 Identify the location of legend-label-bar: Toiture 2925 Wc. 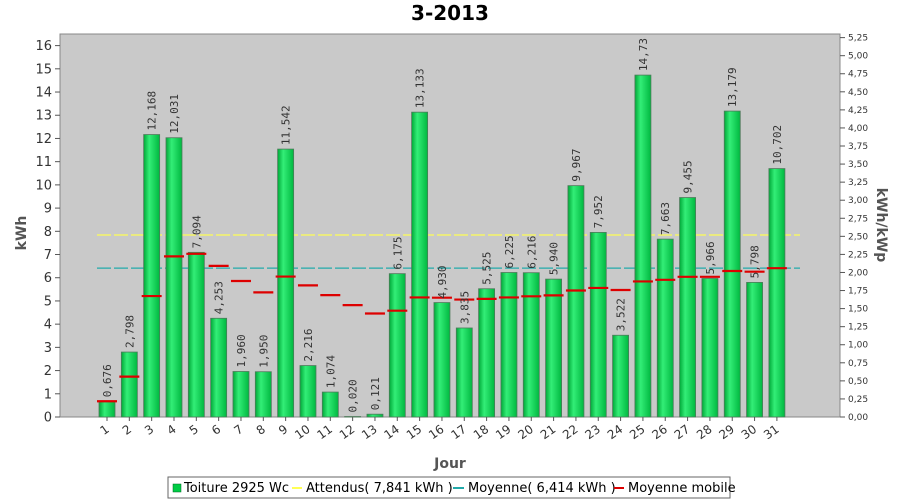
(236, 488).